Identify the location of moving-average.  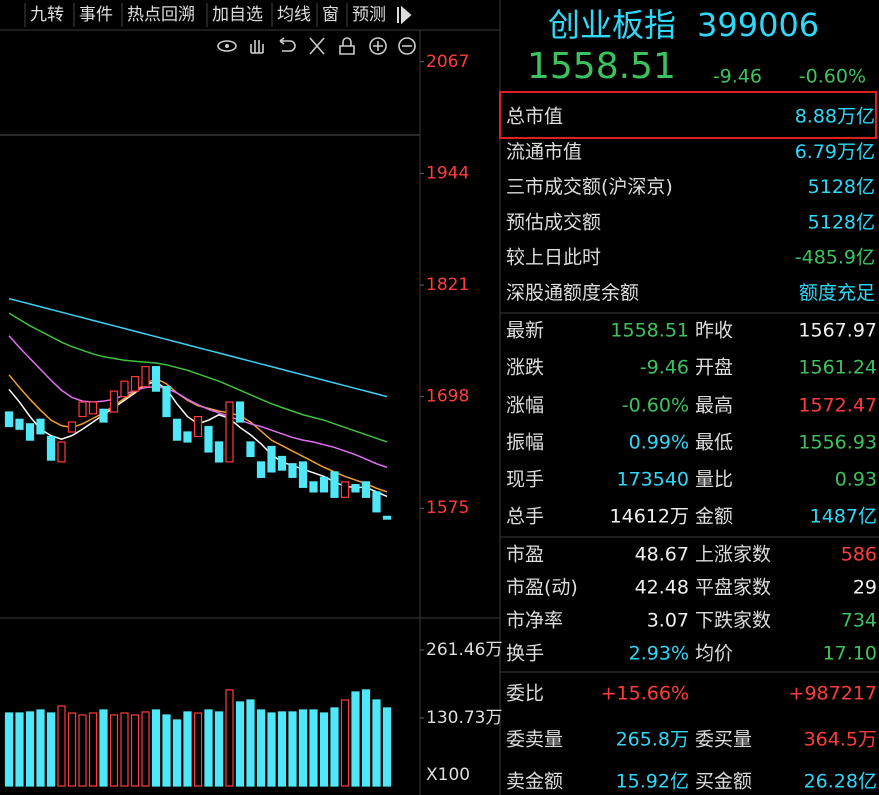
(198, 377).